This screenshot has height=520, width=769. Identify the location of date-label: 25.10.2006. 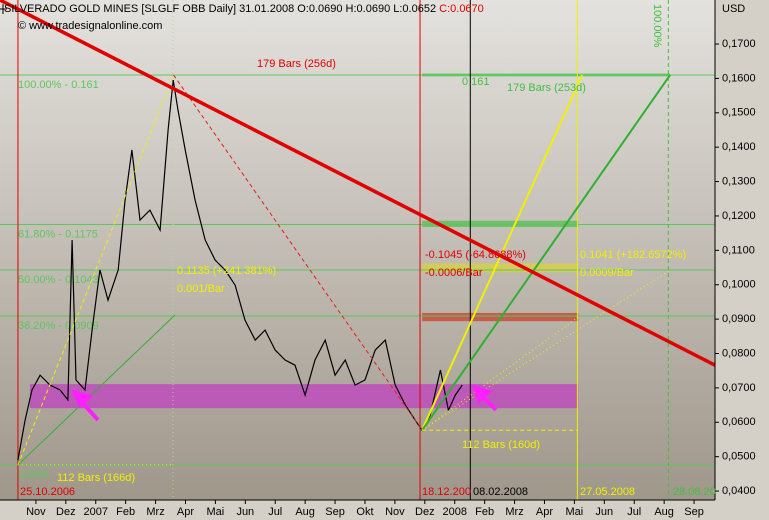
(47, 492).